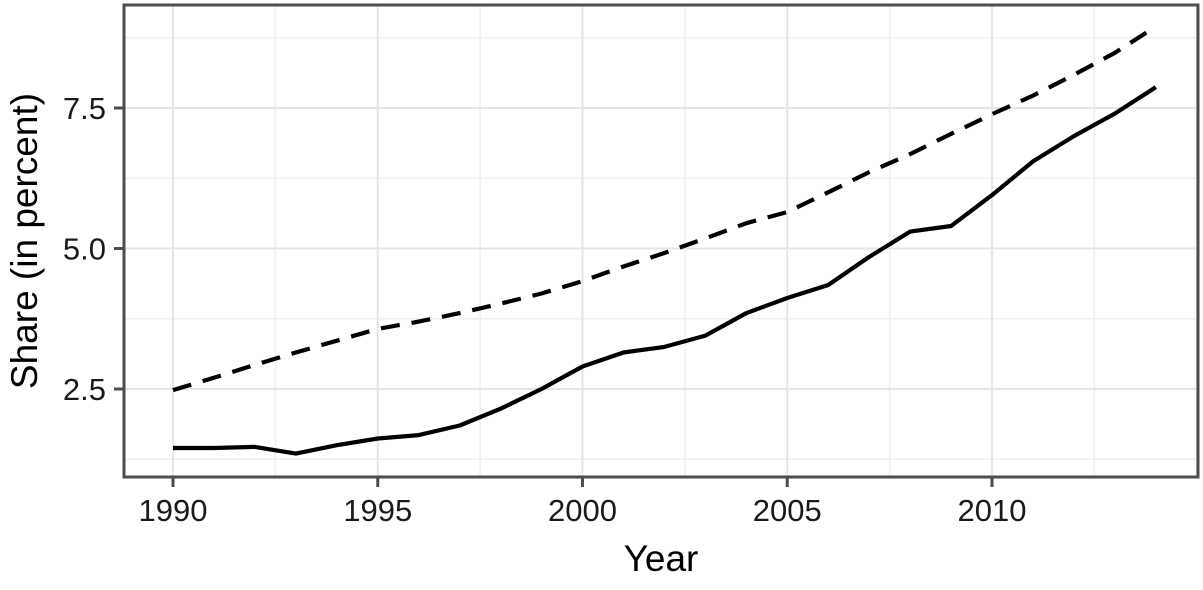  Describe the element at coordinates (173, 510) in the screenshot. I see `x-tick-label: 1990` at that location.